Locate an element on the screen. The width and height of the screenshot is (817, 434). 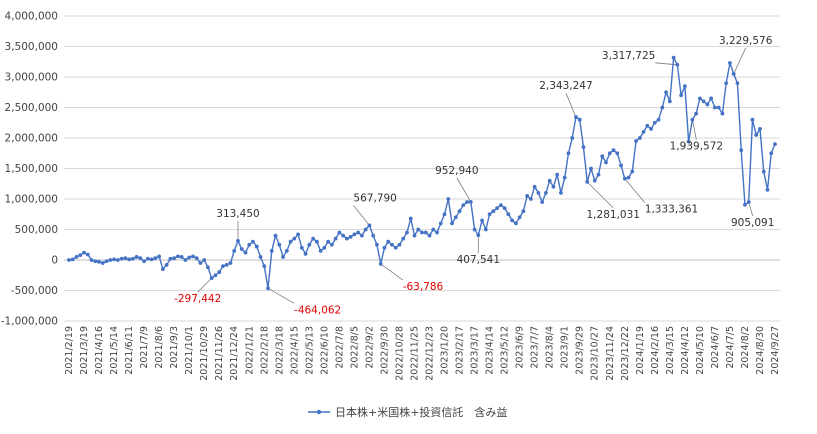
x-tick-label: 2023/6/9 is located at coordinates (520, 347).